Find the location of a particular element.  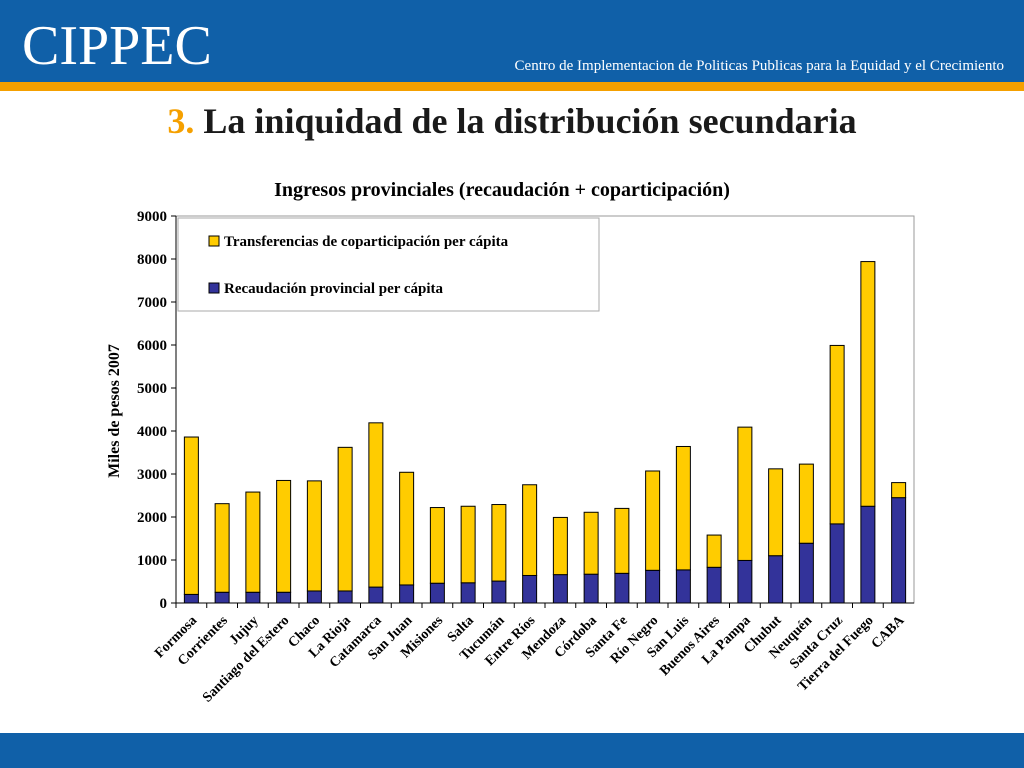

legend-entry: Recaudación provincial per cápita is located at coordinates (334, 289).